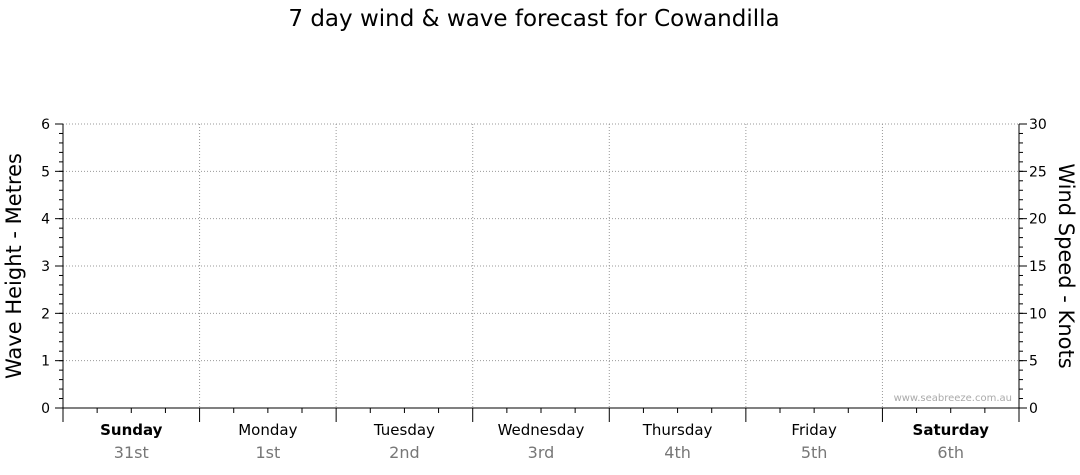  Describe the element at coordinates (541, 430) in the screenshot. I see `day-name-label: Wednesday` at that location.